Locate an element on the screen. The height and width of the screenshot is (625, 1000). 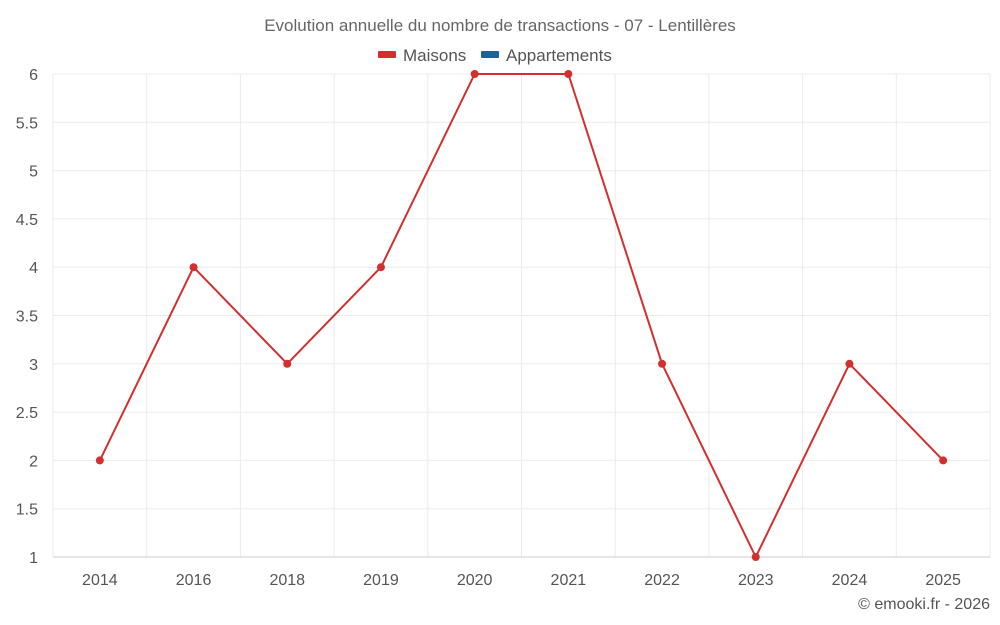
x-tick-label: 2019 is located at coordinates (381, 580).